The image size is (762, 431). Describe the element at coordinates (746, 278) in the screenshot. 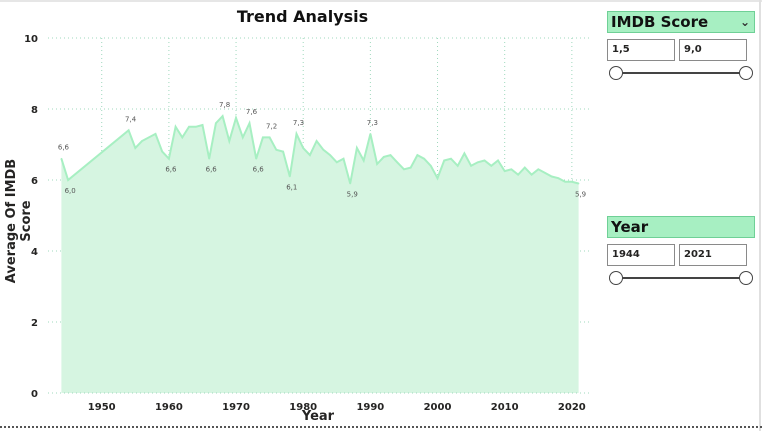

I see `year-slider-max-handle` at that location.